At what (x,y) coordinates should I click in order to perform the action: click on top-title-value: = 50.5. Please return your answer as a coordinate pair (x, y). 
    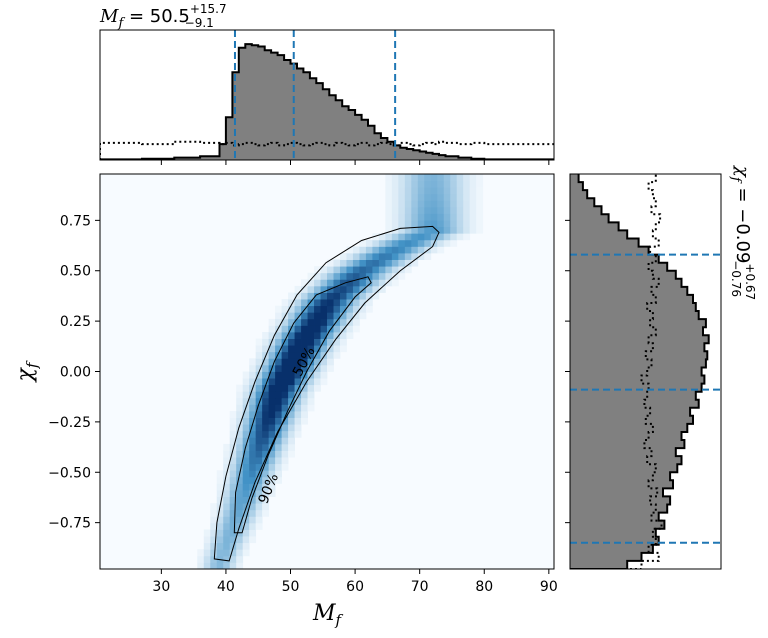
    Looking at the image, I should click on (156, 16).